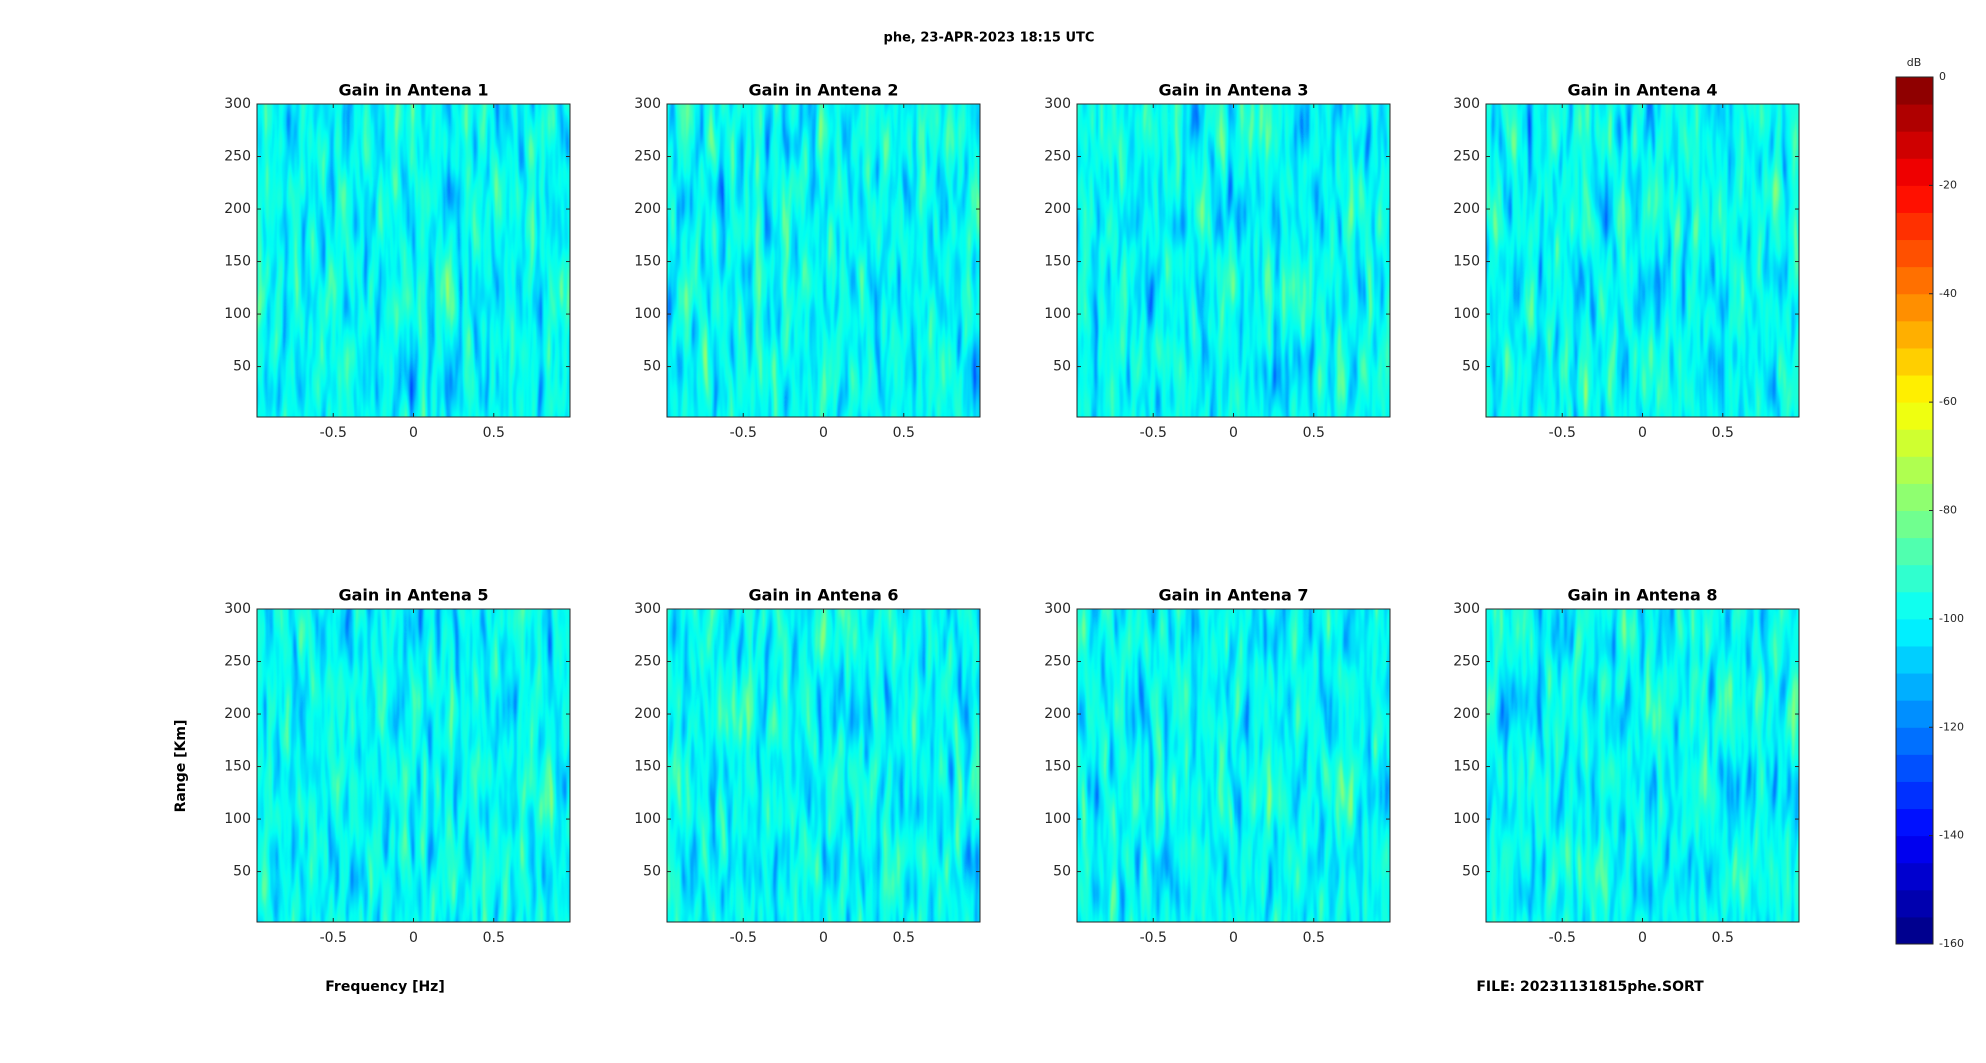 This screenshot has width=1986, height=1063. What do you see at coordinates (1951, 943) in the screenshot?
I see `colorbar-tick-label: -160` at bounding box center [1951, 943].